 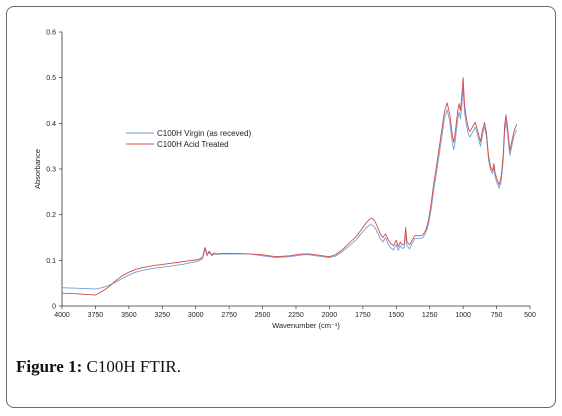 I want to click on y-tick-label: 0.2, so click(x=51, y=215).